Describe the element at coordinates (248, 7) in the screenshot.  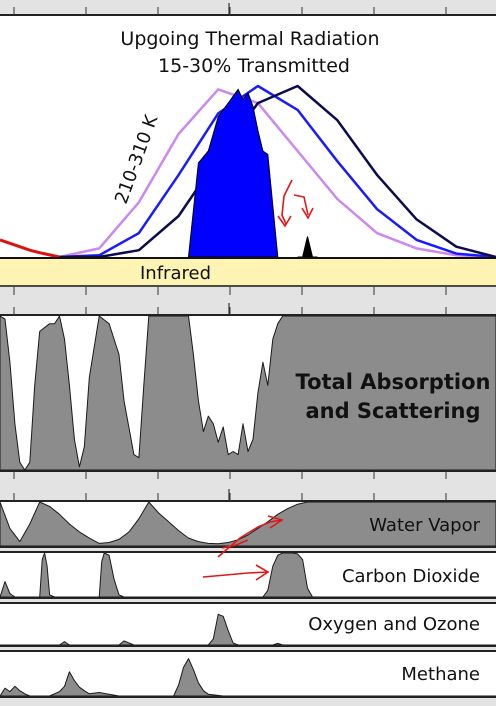
I see `top-separator` at that location.